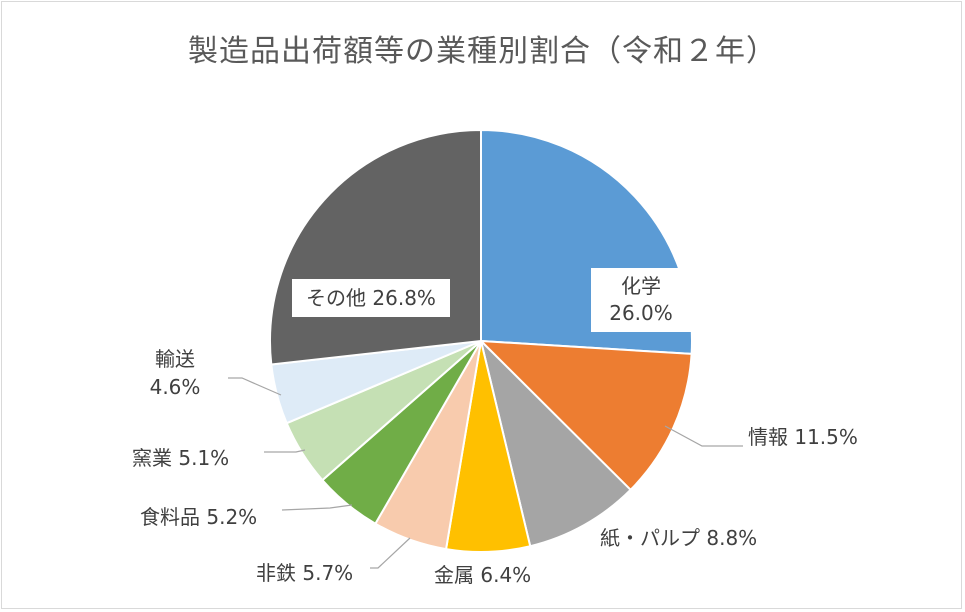 The image size is (965, 612). What do you see at coordinates (198, 517) in the screenshot?
I see `data-label-6: 食料品 5.2%` at bounding box center [198, 517].